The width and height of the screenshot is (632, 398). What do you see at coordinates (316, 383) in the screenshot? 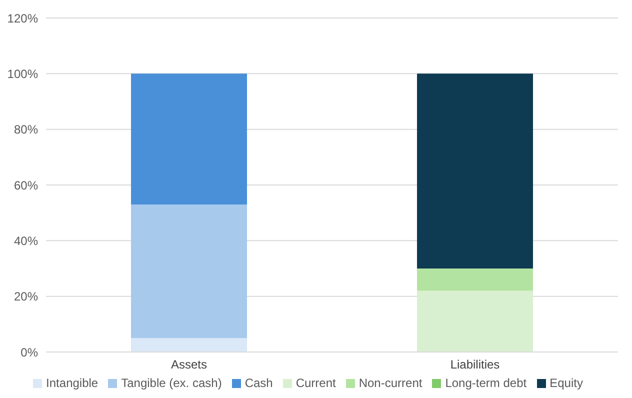
I see `legend-label: Current` at bounding box center [316, 383].